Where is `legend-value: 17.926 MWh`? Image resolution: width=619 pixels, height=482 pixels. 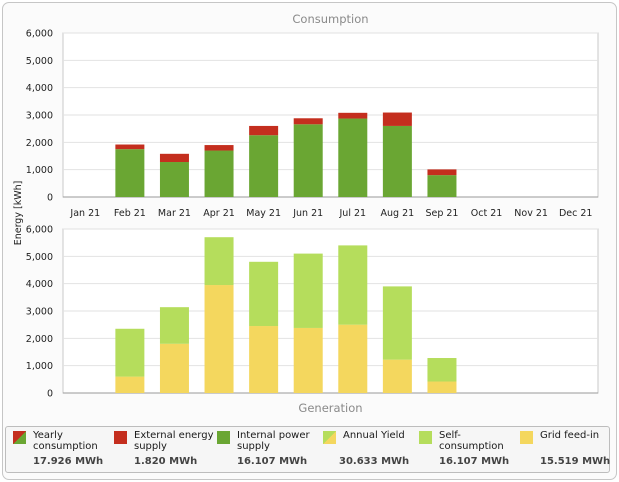 legend-value: 17.926 MWh is located at coordinates (68, 461).